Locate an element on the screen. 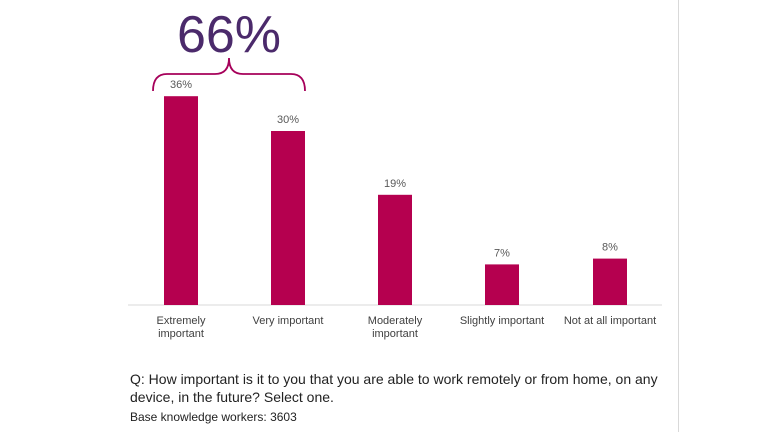 Image resolution: width=768 pixels, height=432 pixels. right-divider is located at coordinates (678, 216).